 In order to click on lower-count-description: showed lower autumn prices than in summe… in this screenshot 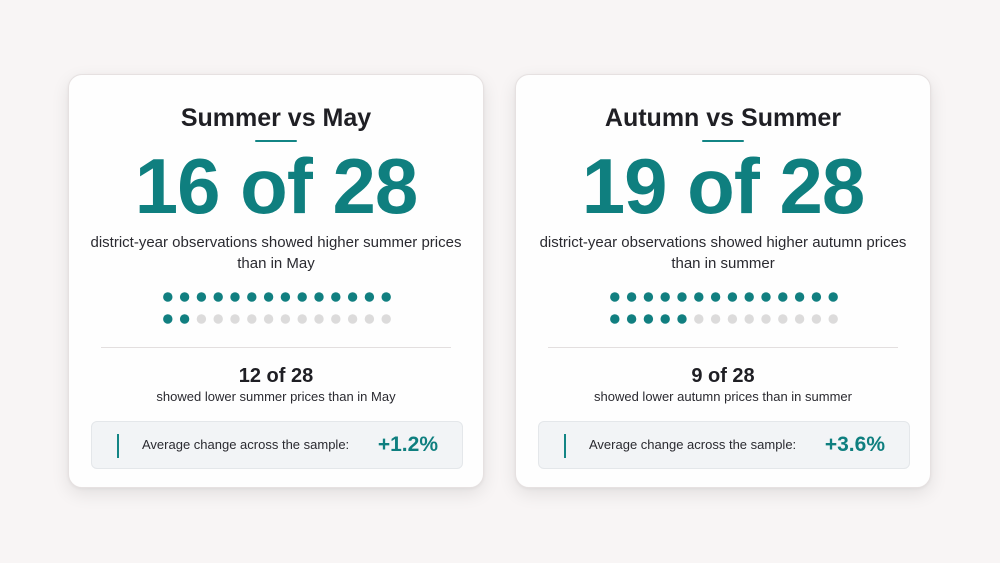, I will do `click(723, 396)`.